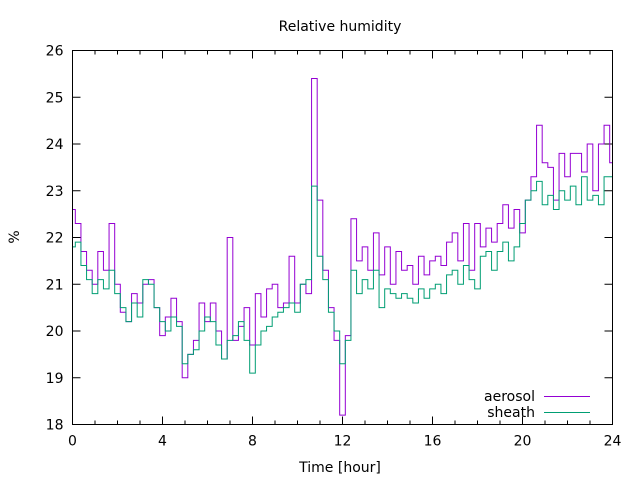  Describe the element at coordinates (55, 379) in the screenshot. I see `y-tick-label: 19` at that location.